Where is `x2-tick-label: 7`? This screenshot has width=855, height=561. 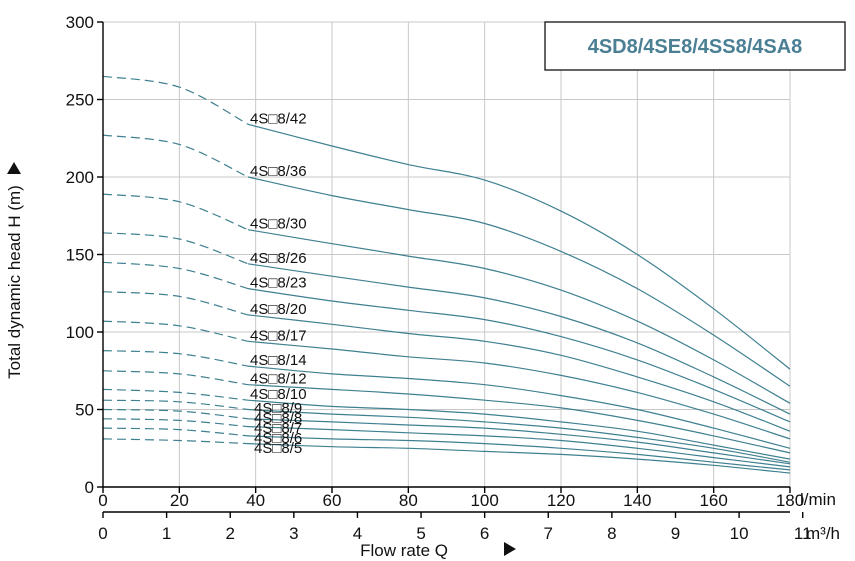 x2-tick-label: 7 is located at coordinates (548, 533).